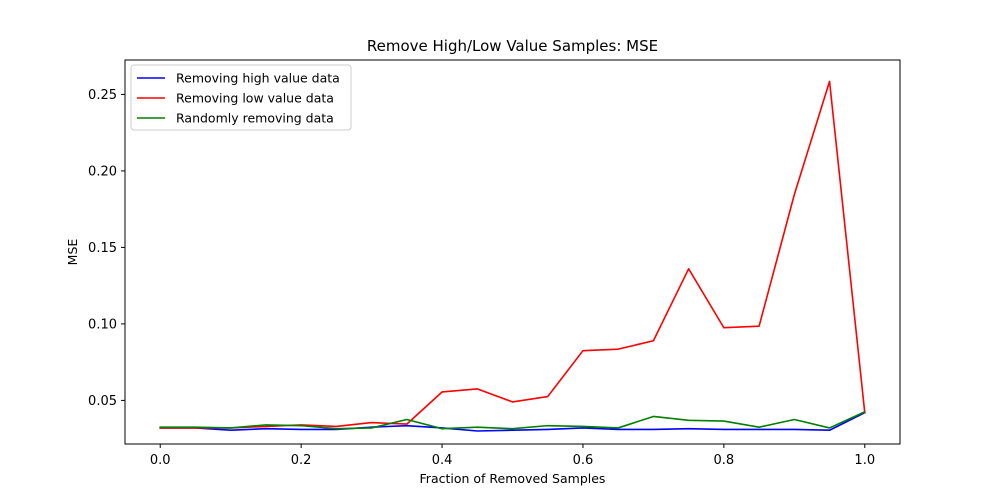 The image size is (1000, 500). Describe the element at coordinates (301, 460) in the screenshot. I see `x-tick-label: 0.2` at that location.